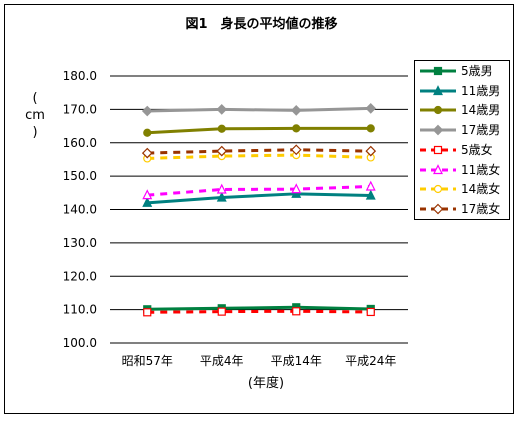 Image resolution: width=523 pixels, height=421 pixels. What do you see at coordinates (147, 361) in the screenshot?
I see `x-tick-label: 昭和57年` at bounding box center [147, 361].